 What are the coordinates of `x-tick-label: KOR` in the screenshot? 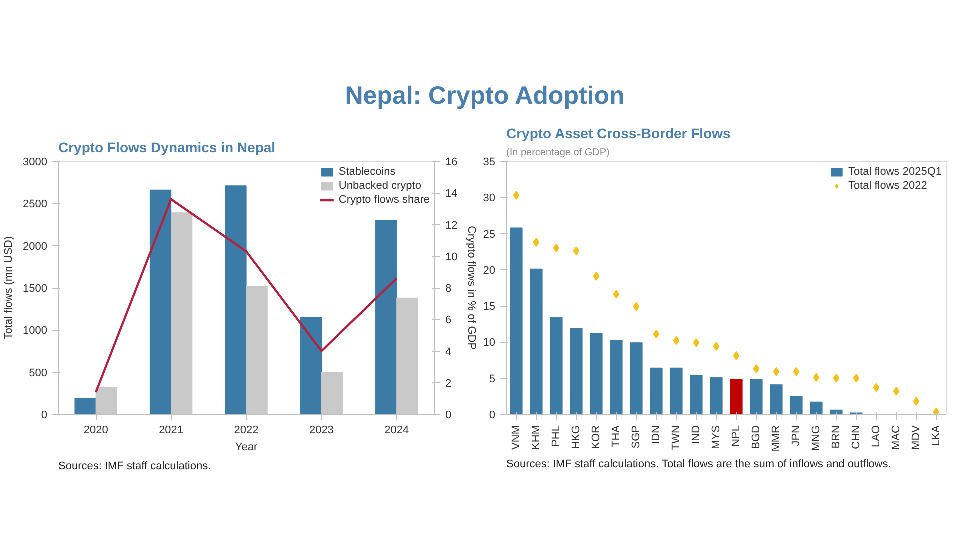 It's located at (596, 437).